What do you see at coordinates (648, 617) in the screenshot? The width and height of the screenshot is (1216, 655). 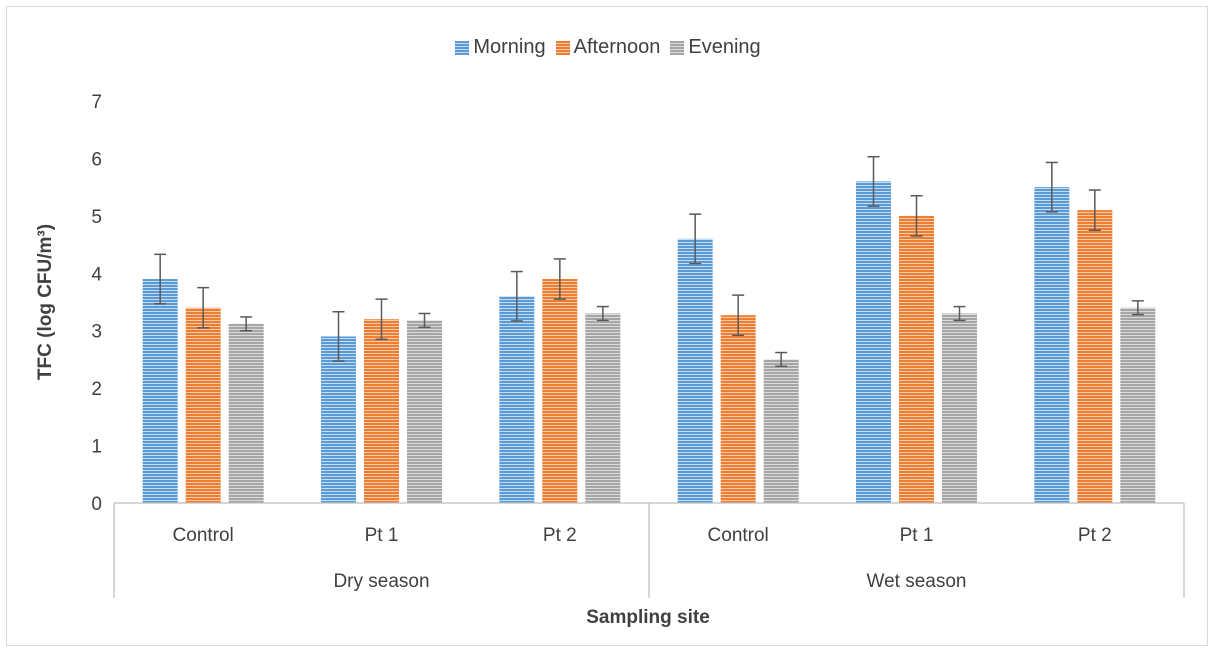 I see `x-axis-label: Sampling site` at bounding box center [648, 617].